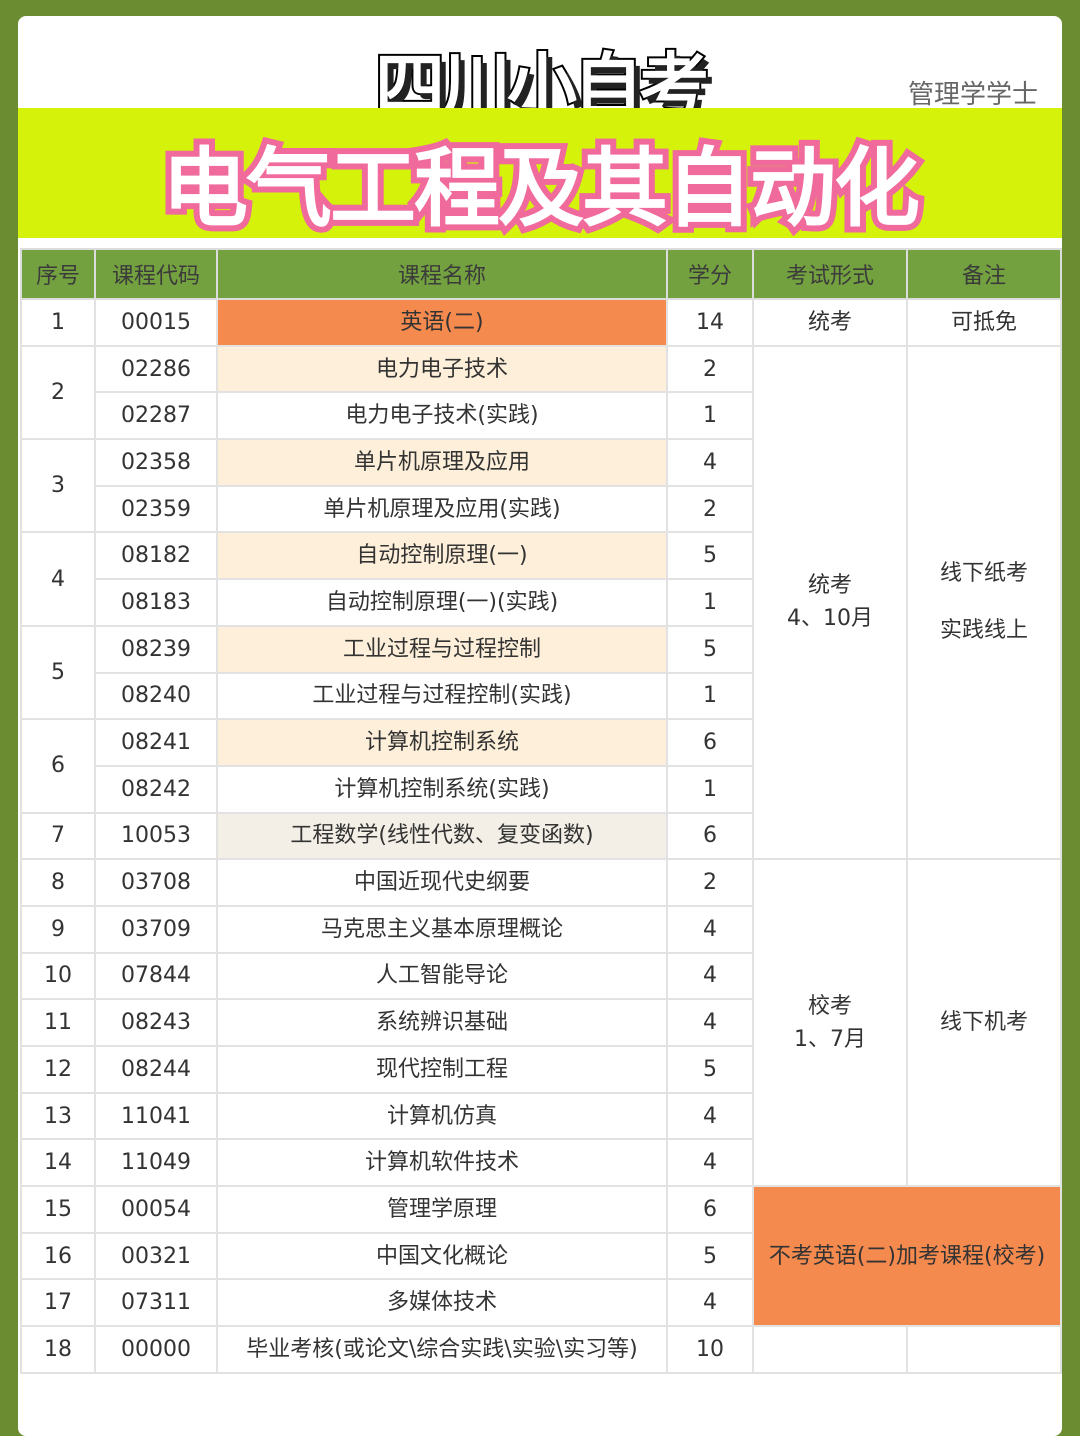 The height and width of the screenshot is (1436, 1080). I want to click on extra-course-note: 不考英语(二)加考课程(校考), so click(907, 1256).